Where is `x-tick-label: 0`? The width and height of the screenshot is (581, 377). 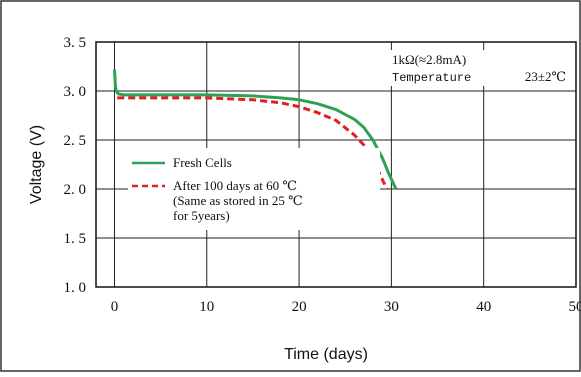
x-tick-label: 0 is located at coordinates (115, 307).